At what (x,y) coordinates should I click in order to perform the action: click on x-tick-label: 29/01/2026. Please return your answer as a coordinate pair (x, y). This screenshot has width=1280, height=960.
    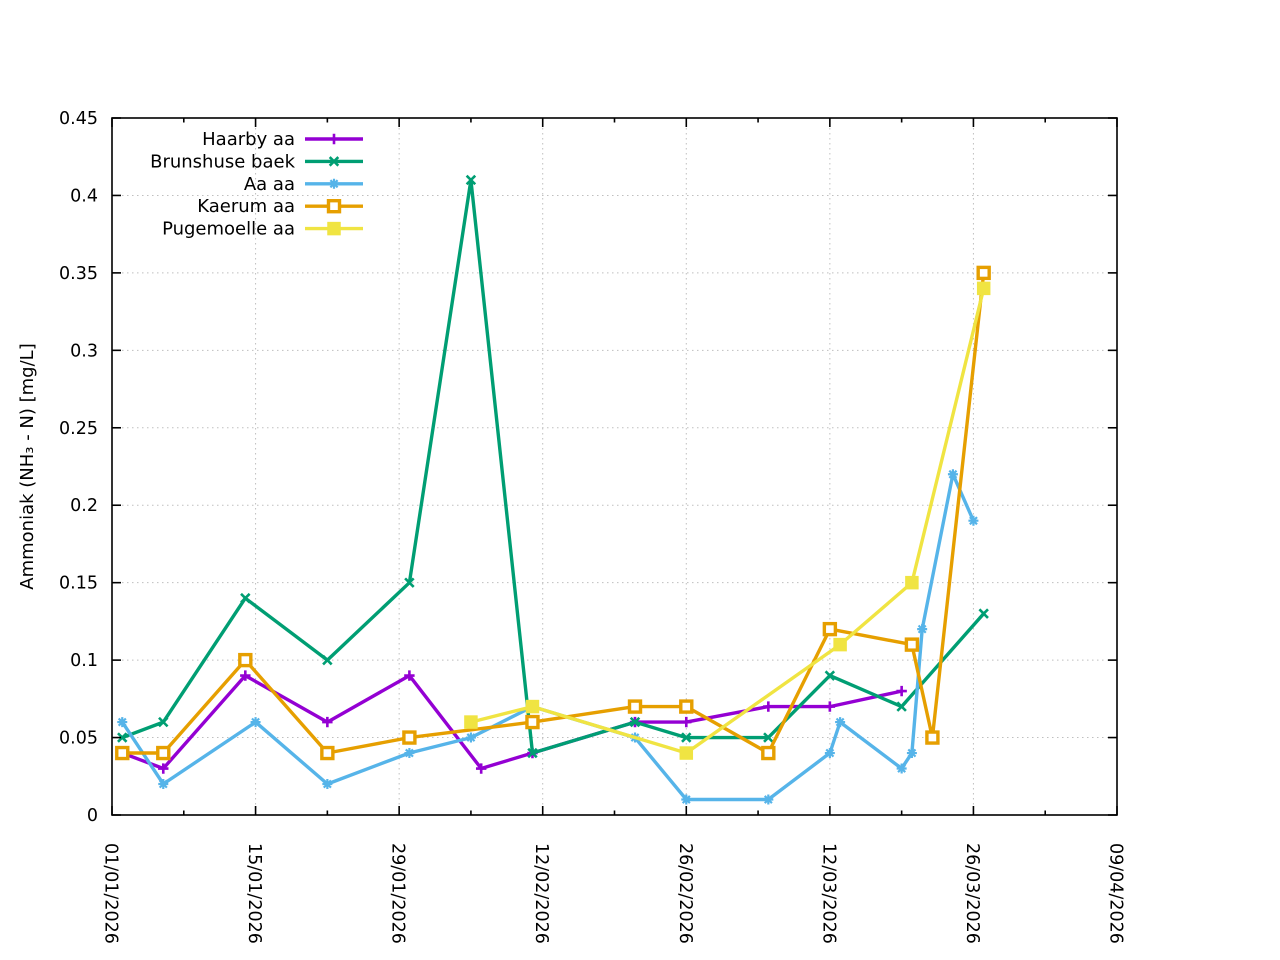
    Looking at the image, I should click on (398, 893).